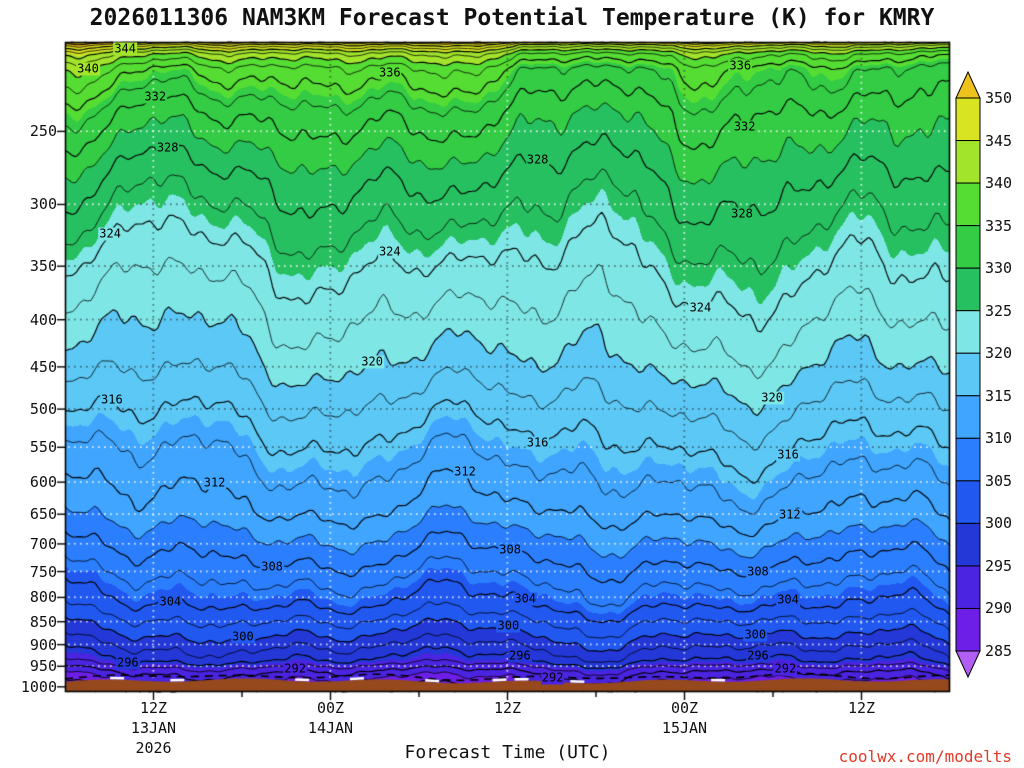 This screenshot has width=1024, height=768. Describe the element at coordinates (999, 480) in the screenshot. I see `colorbar-tick-label: 305` at that location.